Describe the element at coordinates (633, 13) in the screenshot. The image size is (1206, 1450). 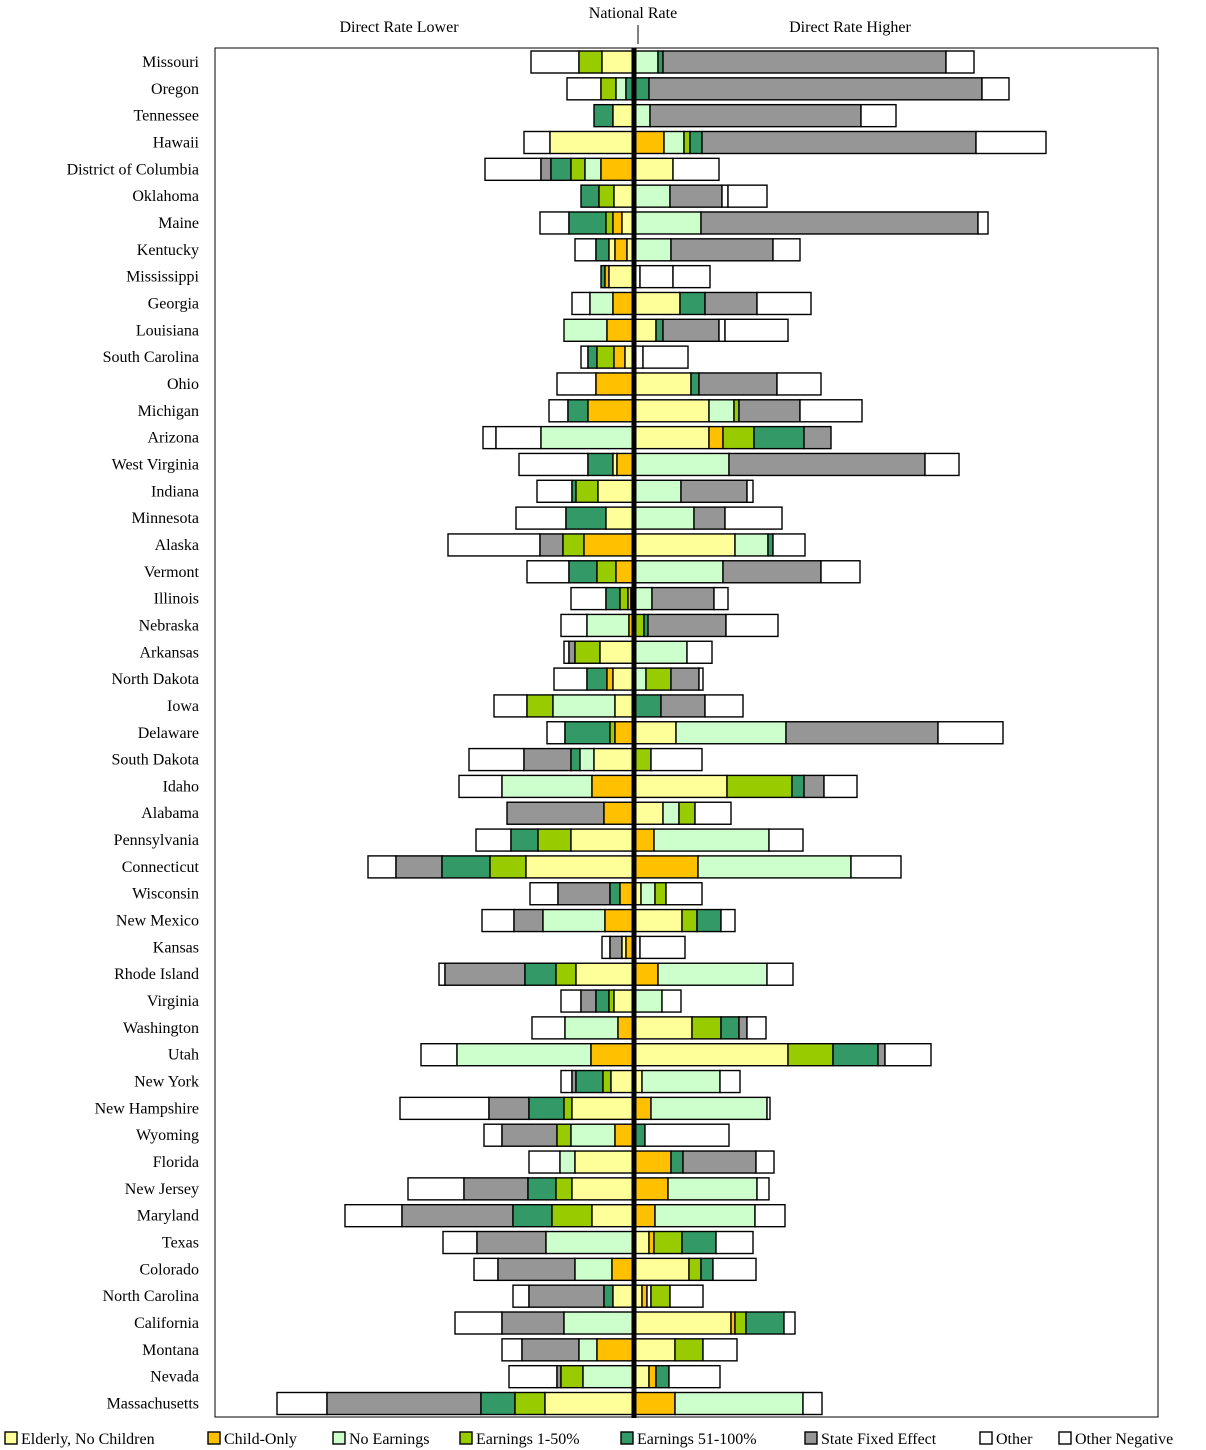
I see `center-header: National Rate` at that location.